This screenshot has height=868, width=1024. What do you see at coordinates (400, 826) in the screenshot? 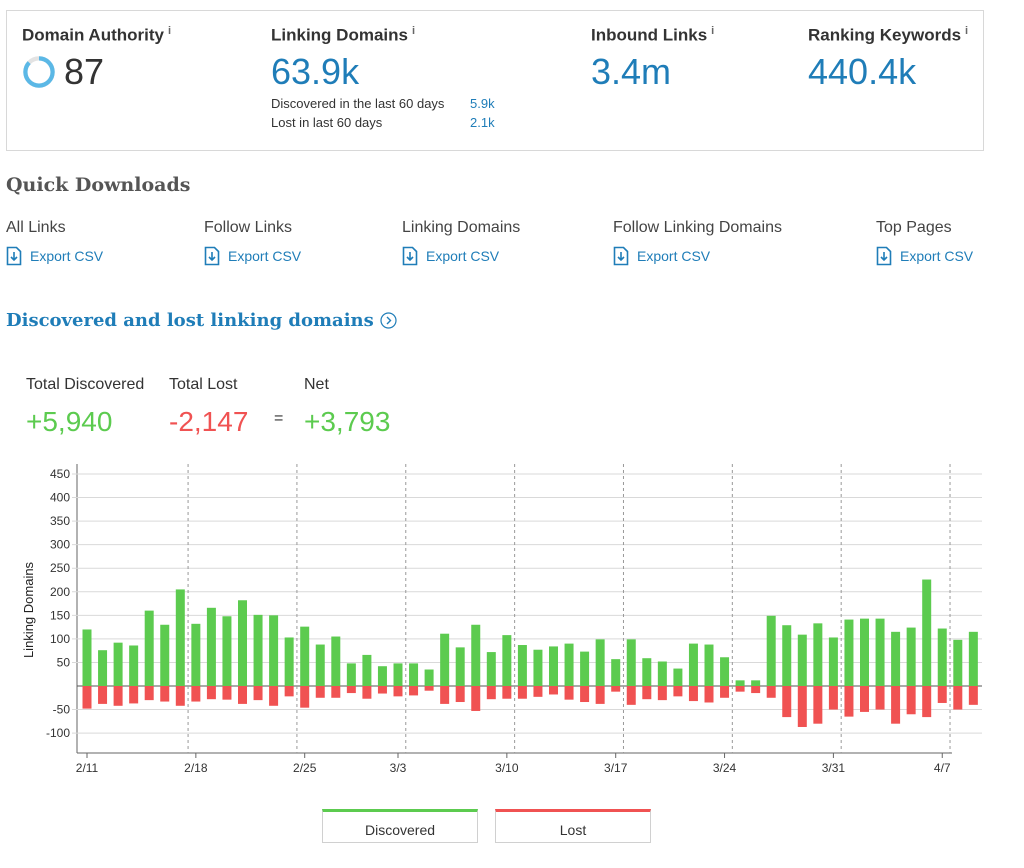
I see `legend-discovered-toggle: Discovered` at bounding box center [400, 826].